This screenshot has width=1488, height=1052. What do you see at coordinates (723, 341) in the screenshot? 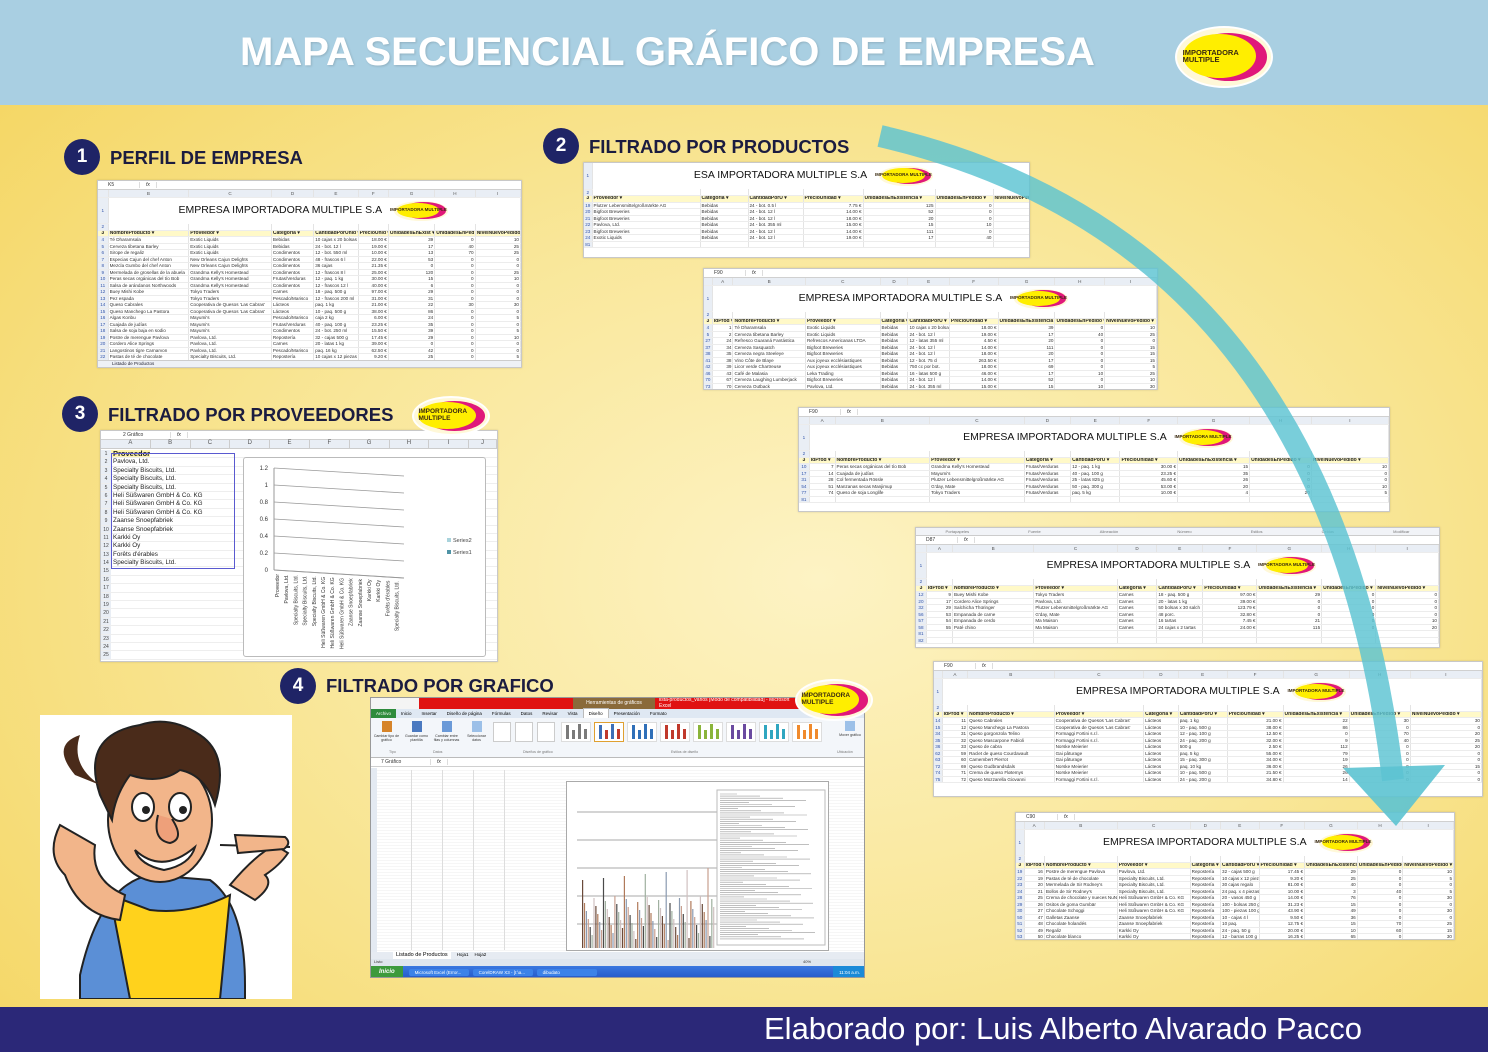
I see `table-cell: 24` at bounding box center [723, 341].